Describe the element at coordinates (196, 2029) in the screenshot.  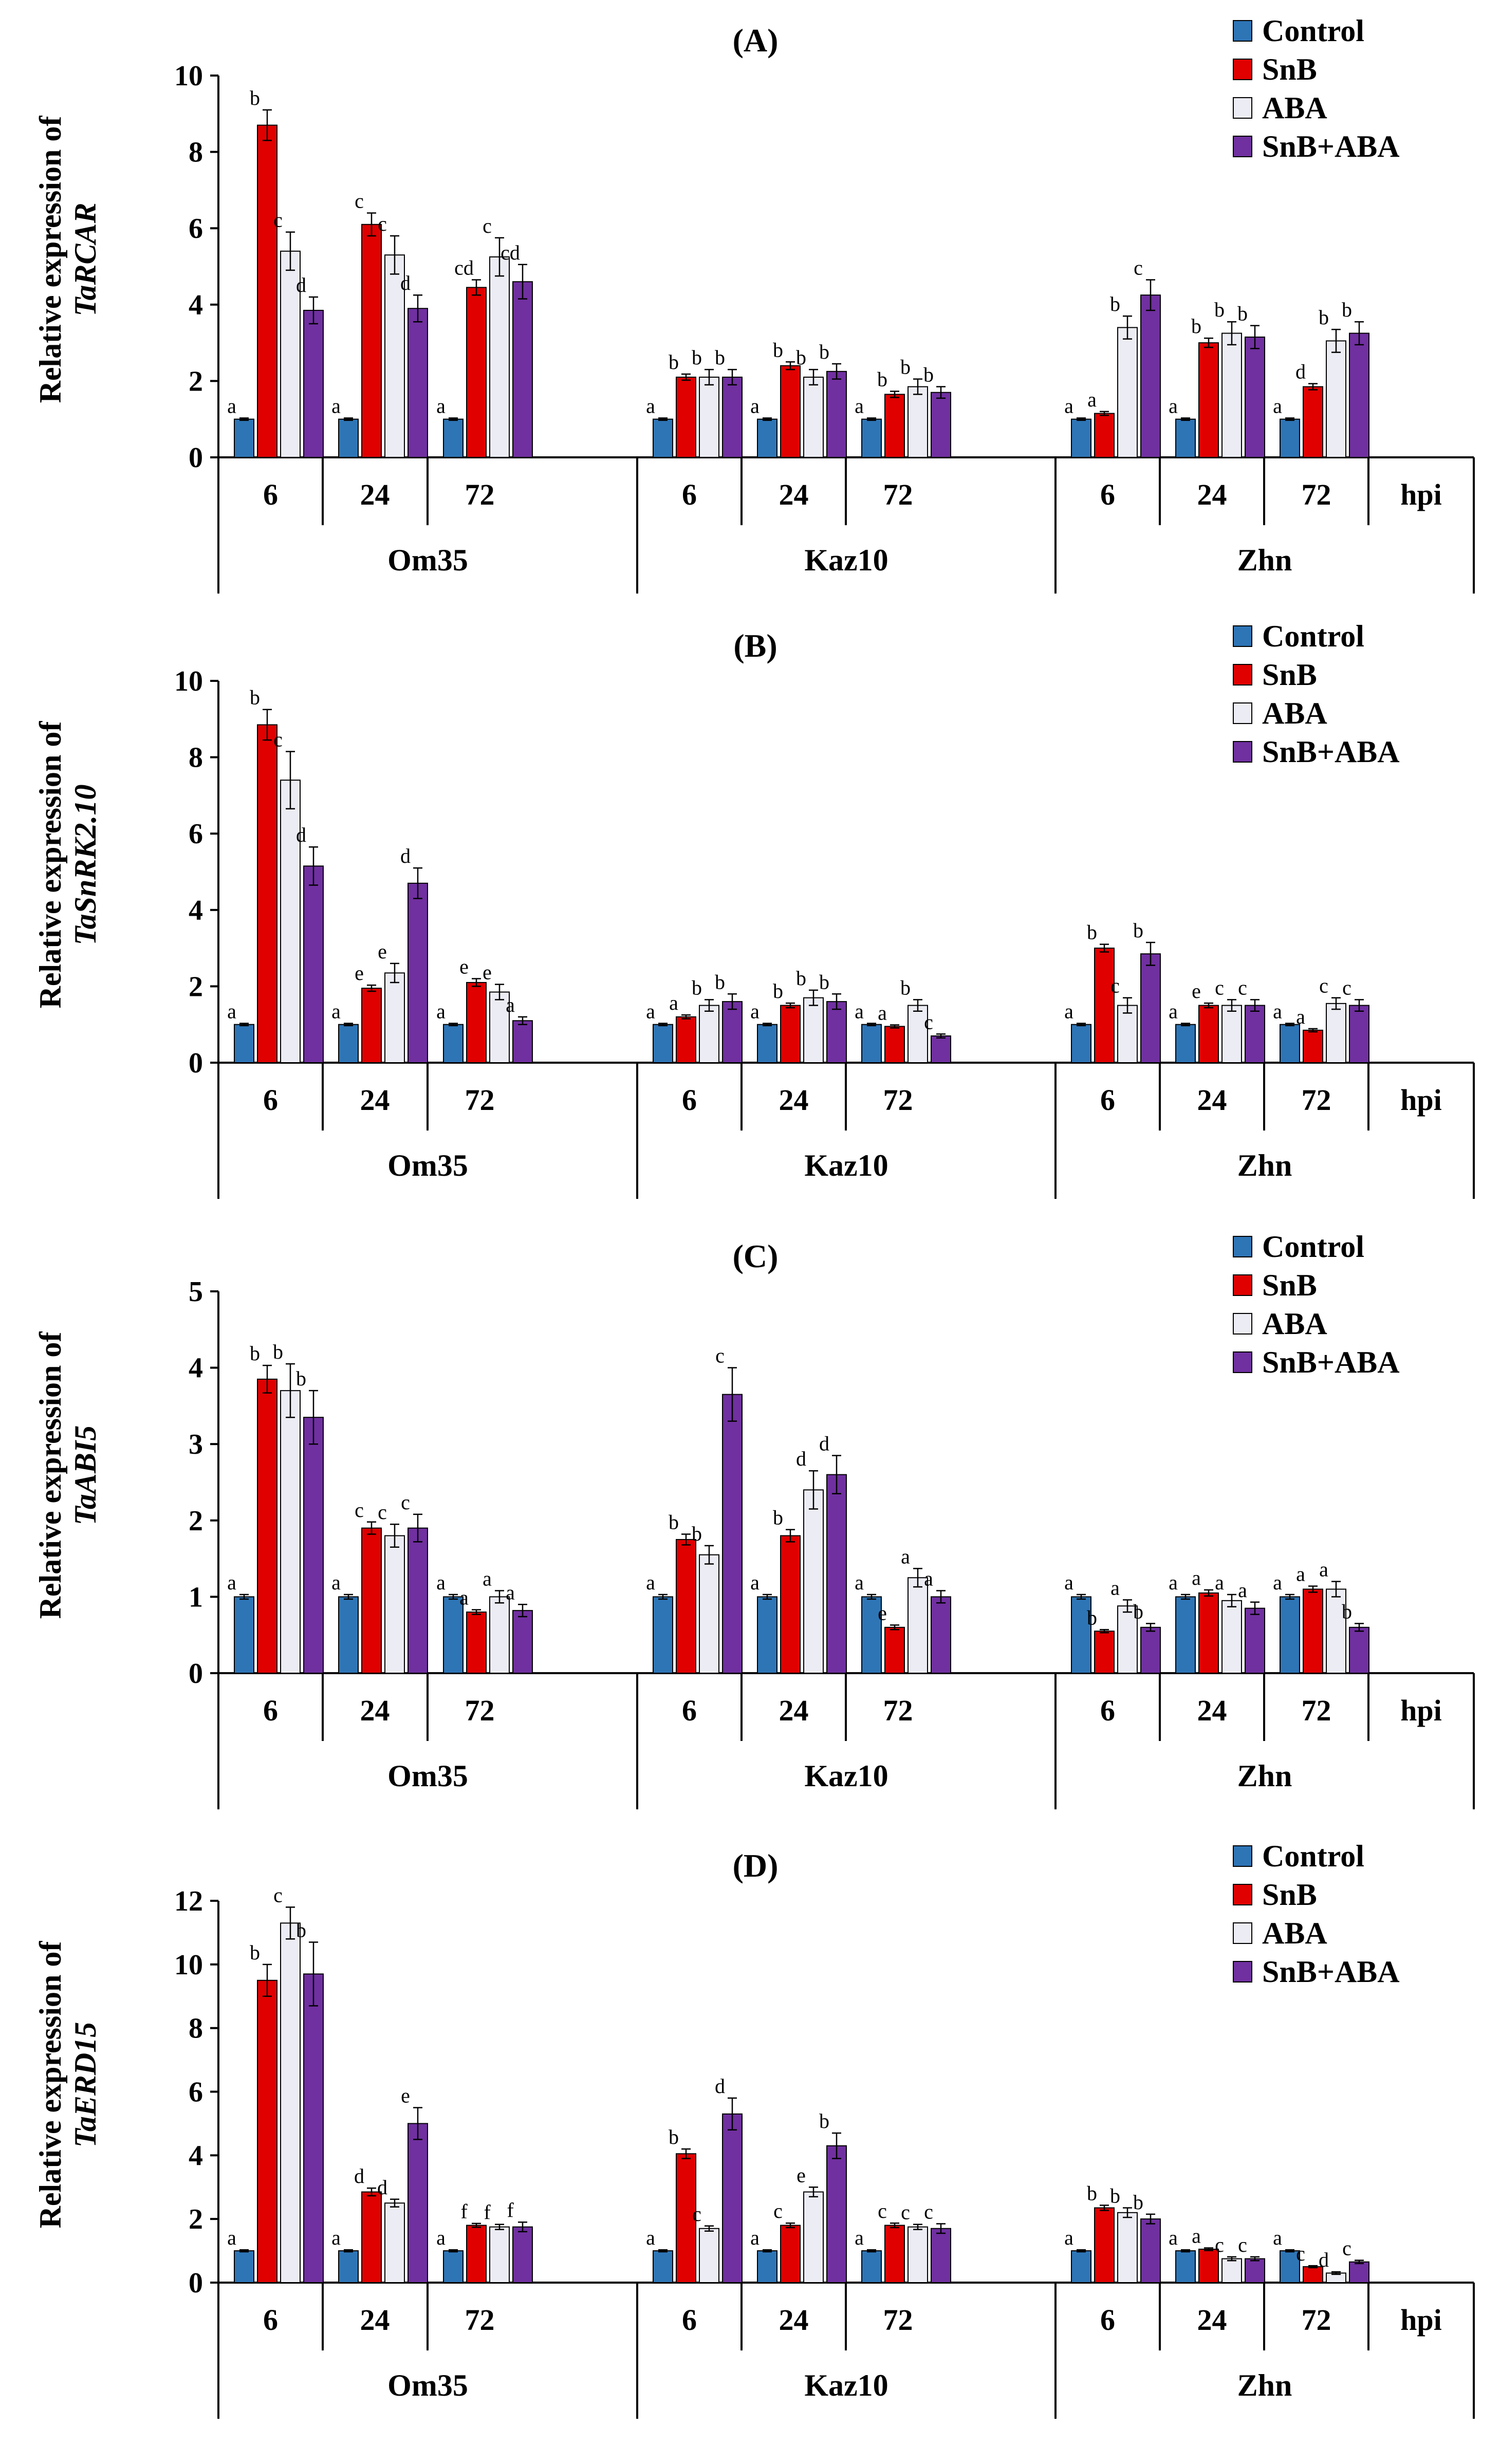
I see `y-tick-label: 8` at that location.